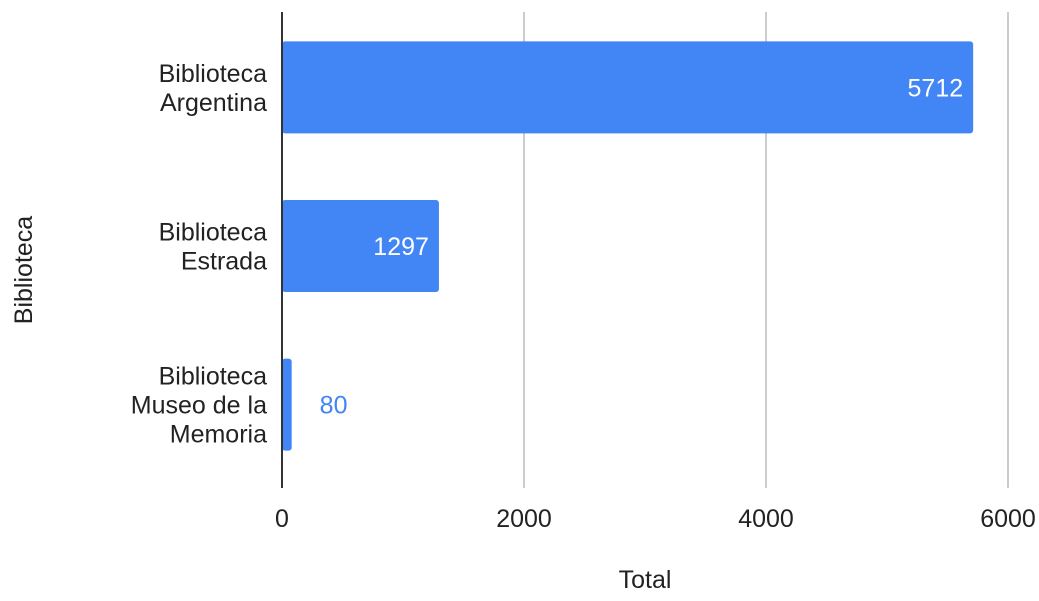 Image resolution: width=1039 pixels, height=601 pixels. I want to click on category-label-1: Biblioteca Argentina, so click(213, 88).